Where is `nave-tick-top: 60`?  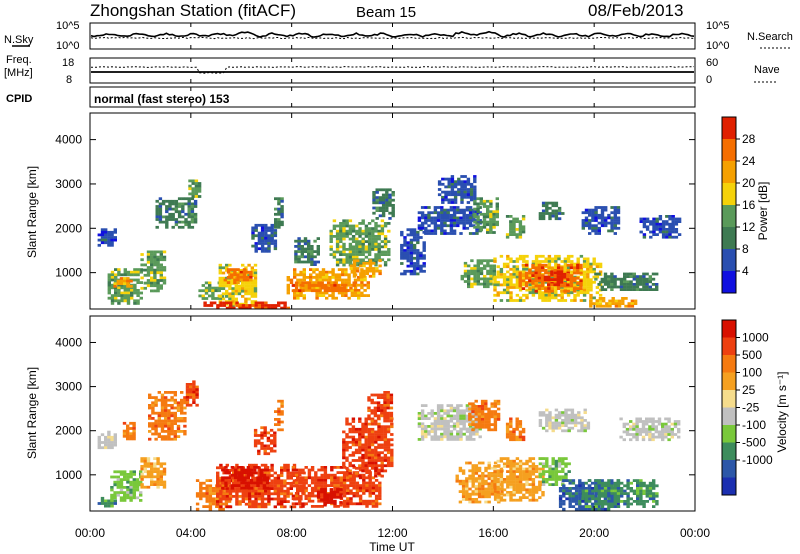 nave-tick-top: 60 is located at coordinates (712, 63).